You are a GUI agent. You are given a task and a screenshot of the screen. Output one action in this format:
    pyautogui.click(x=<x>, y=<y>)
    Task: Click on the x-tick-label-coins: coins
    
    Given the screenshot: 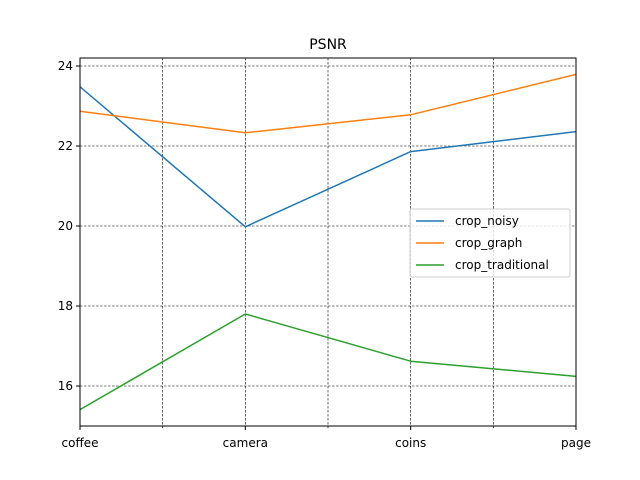 What is the action you would take?
    pyautogui.click(x=410, y=443)
    